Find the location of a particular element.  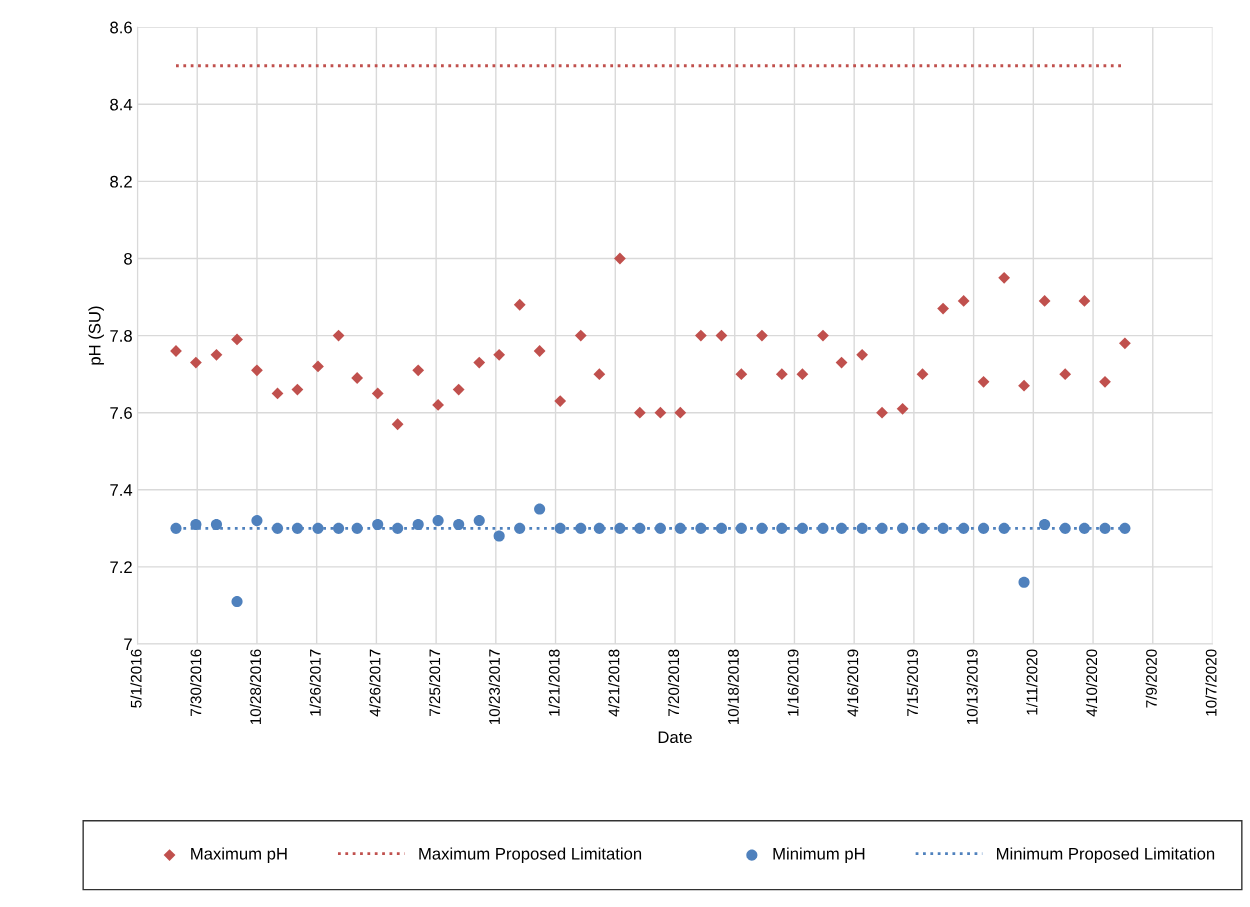

legend-label: Maximum pH is located at coordinates (239, 855).